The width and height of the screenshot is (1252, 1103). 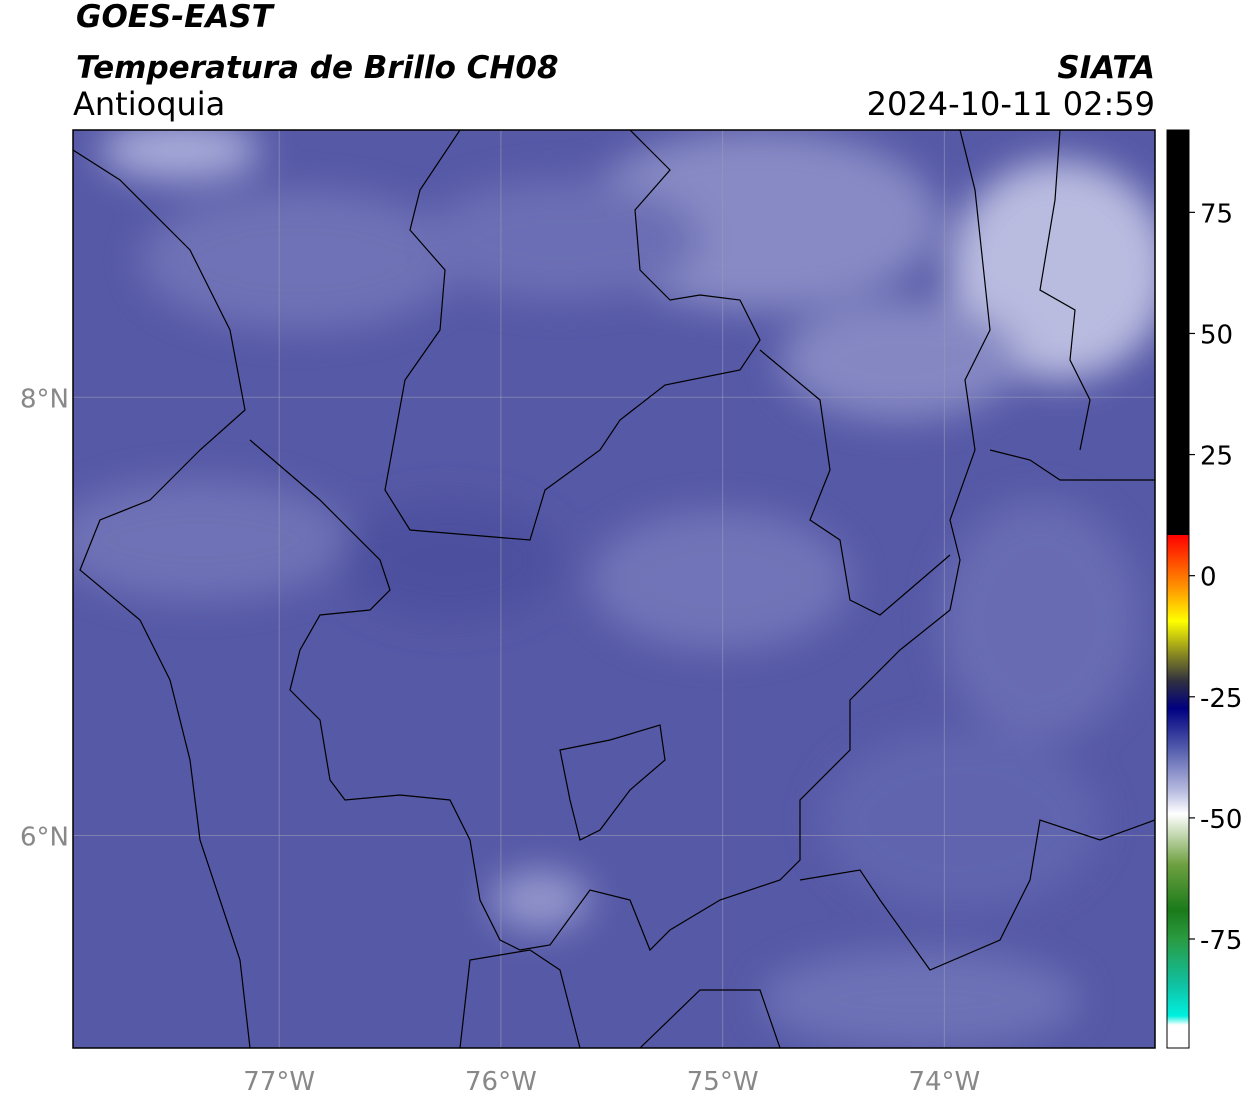 What do you see at coordinates (1208, 578) in the screenshot?
I see `colorbar-tick-label: 0` at bounding box center [1208, 578].